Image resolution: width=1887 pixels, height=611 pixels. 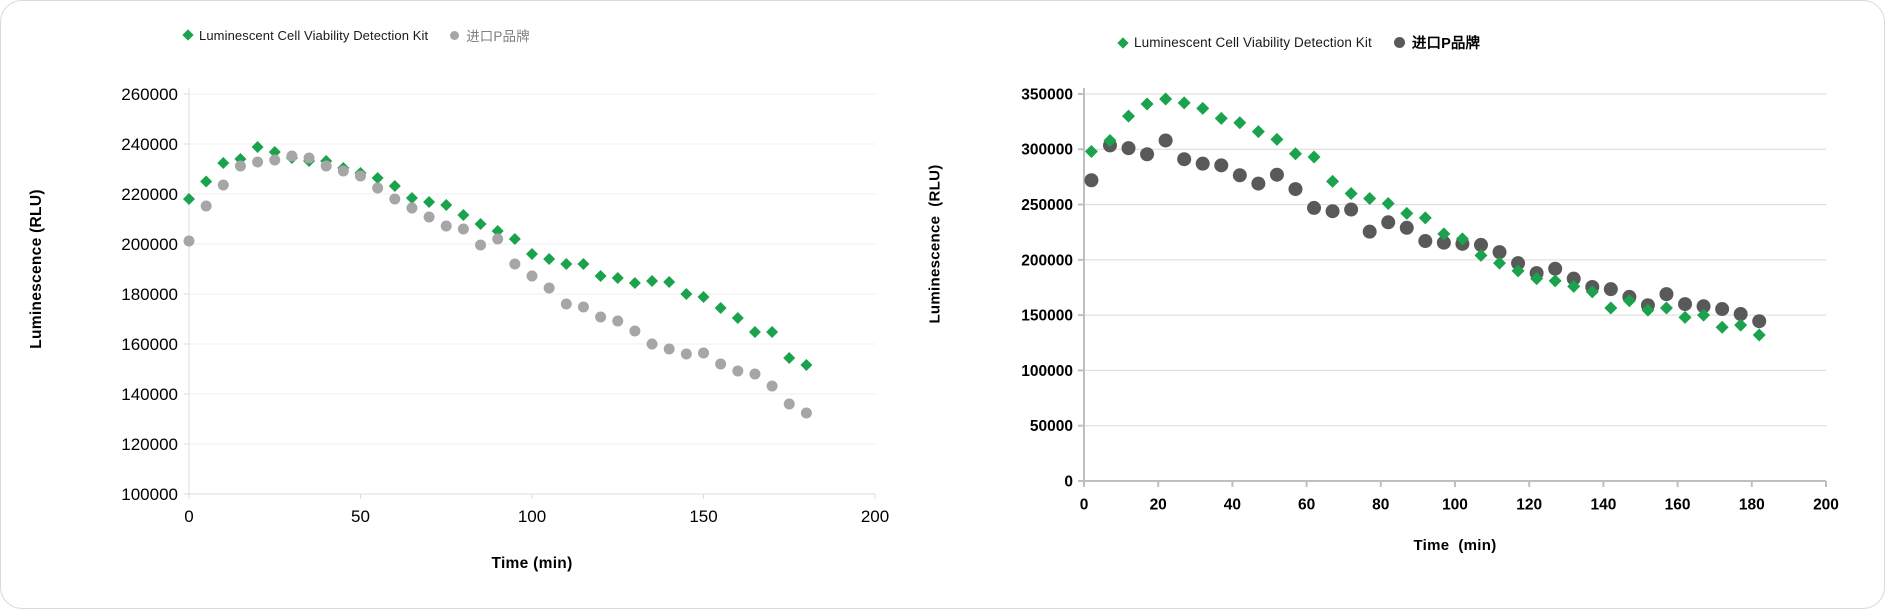 I want to click on right-y-tick-label: 350000, so click(x=1047, y=94).